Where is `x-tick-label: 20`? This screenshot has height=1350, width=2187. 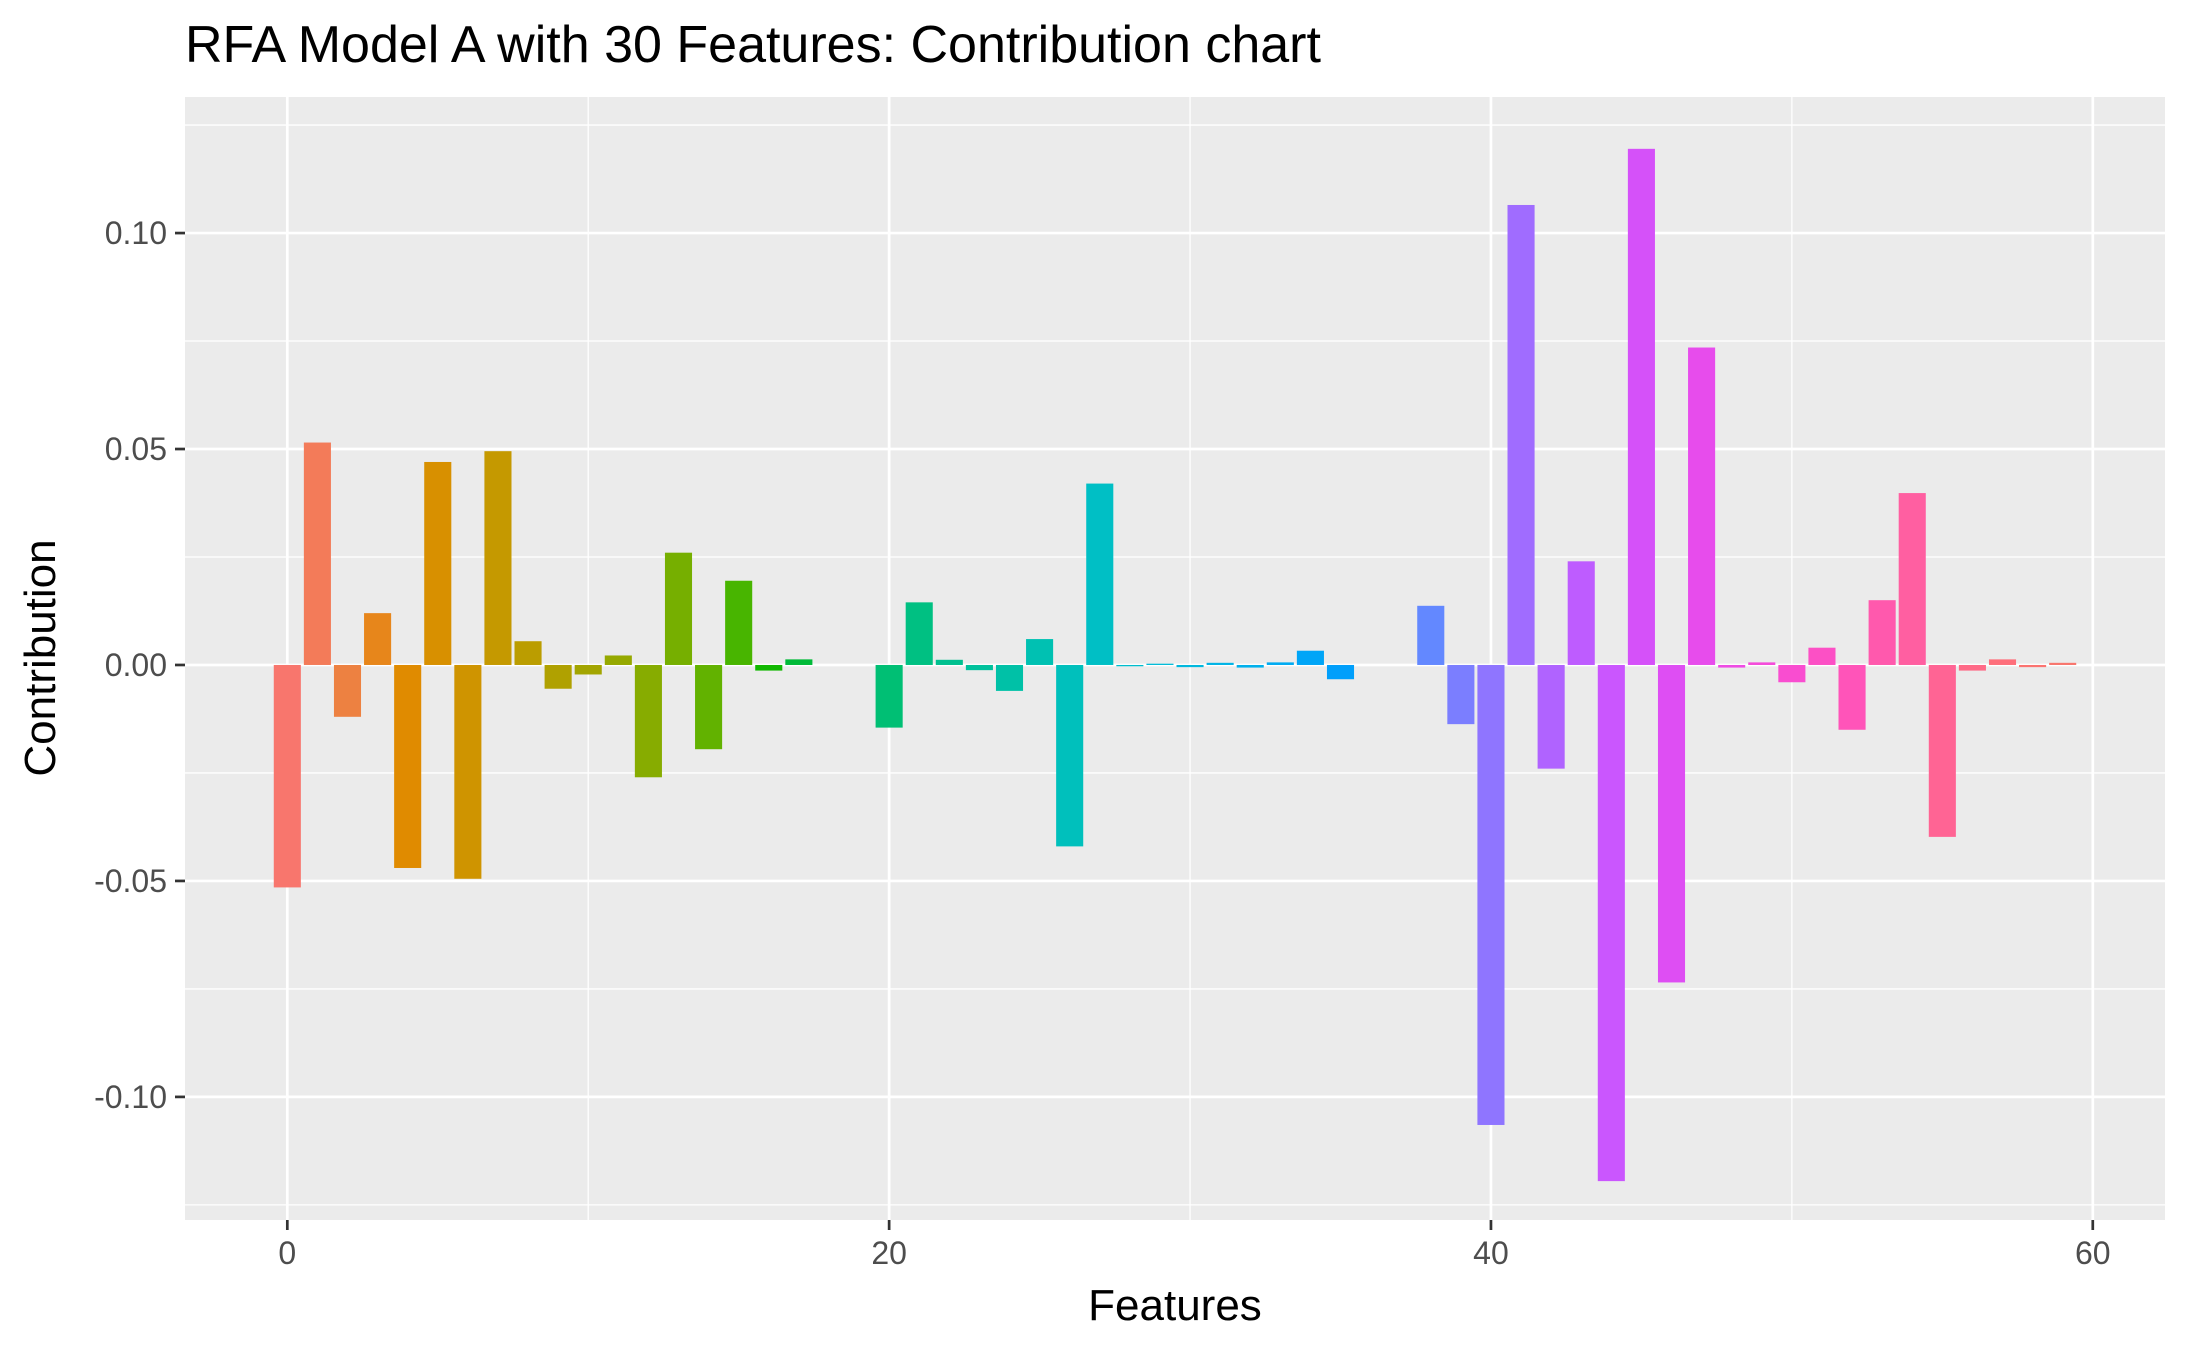
x-tick-label: 20 is located at coordinates (889, 1253).